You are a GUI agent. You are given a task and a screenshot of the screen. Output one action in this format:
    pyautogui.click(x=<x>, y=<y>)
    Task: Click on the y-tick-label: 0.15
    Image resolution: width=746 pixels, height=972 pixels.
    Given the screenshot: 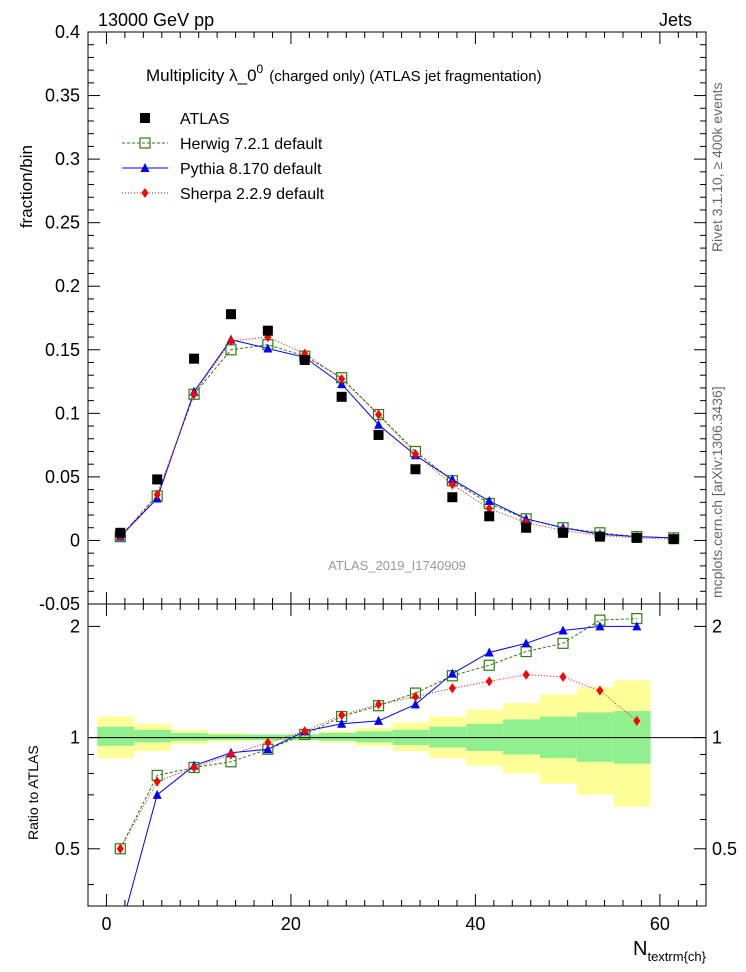 What is the action you would take?
    pyautogui.click(x=62, y=350)
    